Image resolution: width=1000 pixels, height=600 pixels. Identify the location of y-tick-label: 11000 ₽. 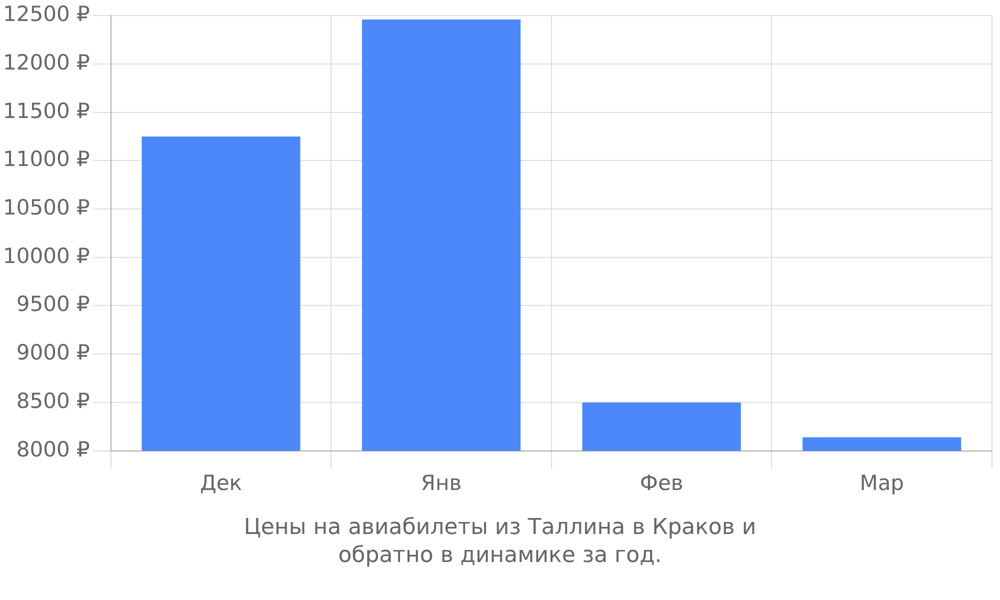
(46, 159).